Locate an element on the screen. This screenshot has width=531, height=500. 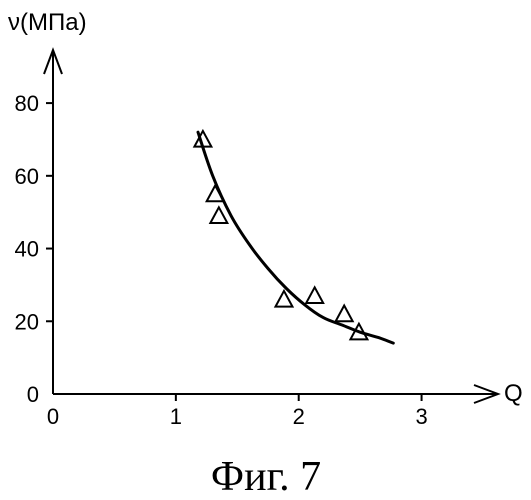
y-axis-title: ν(МПа) is located at coordinates (47, 22).